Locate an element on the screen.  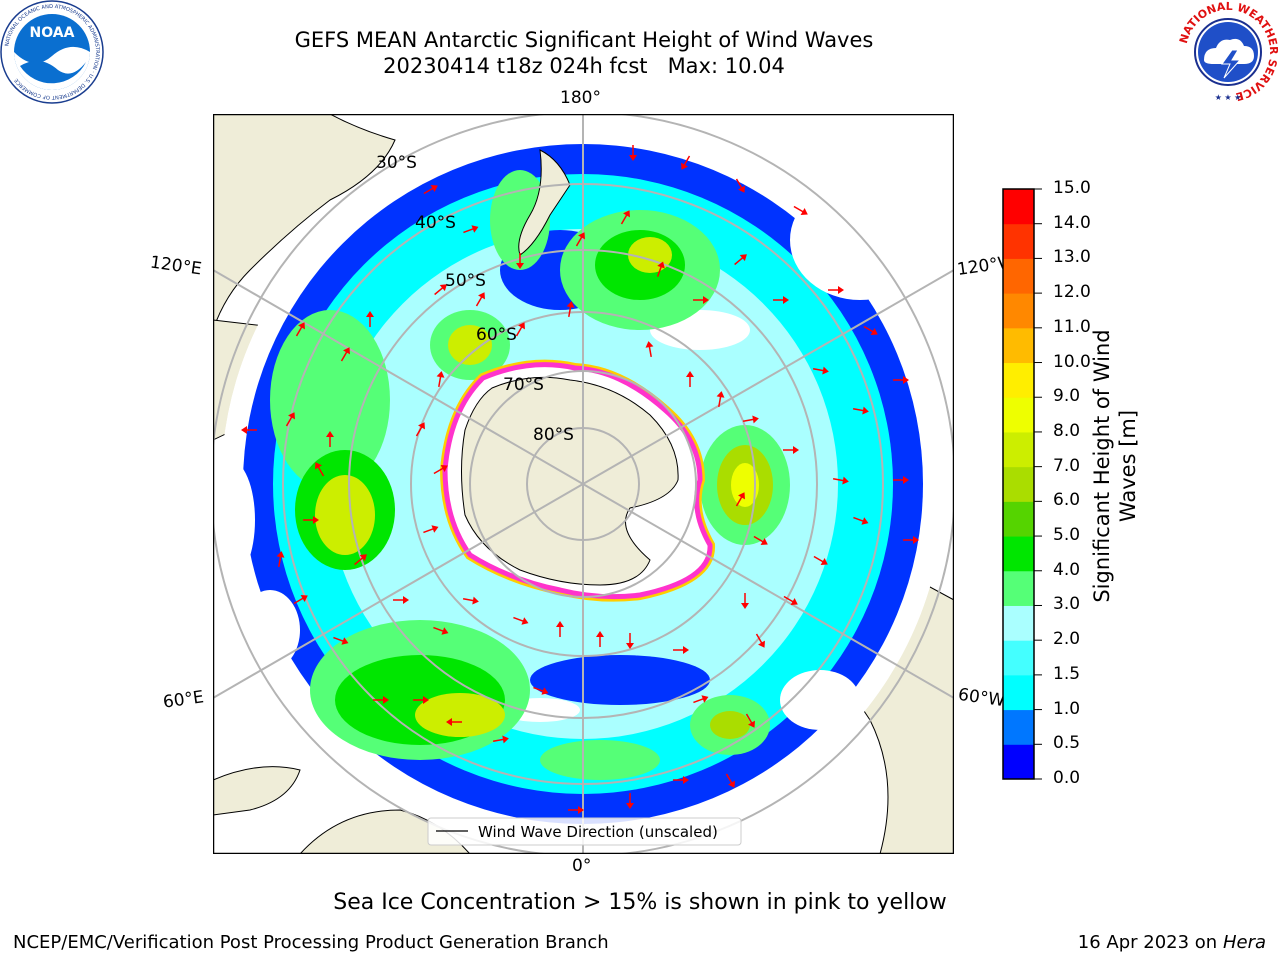
colorbar is located at coordinates (1022, 484).